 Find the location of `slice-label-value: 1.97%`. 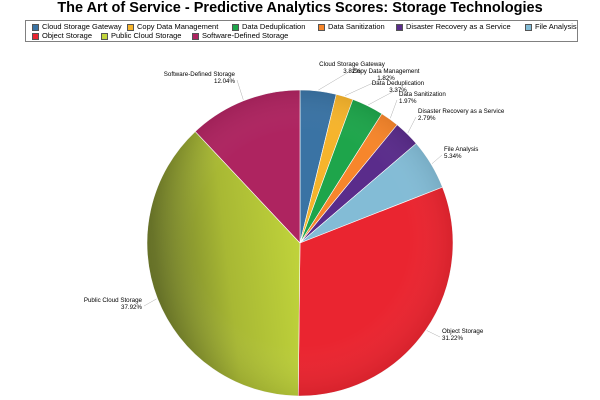

slice-label-value: 1.97% is located at coordinates (408, 101).